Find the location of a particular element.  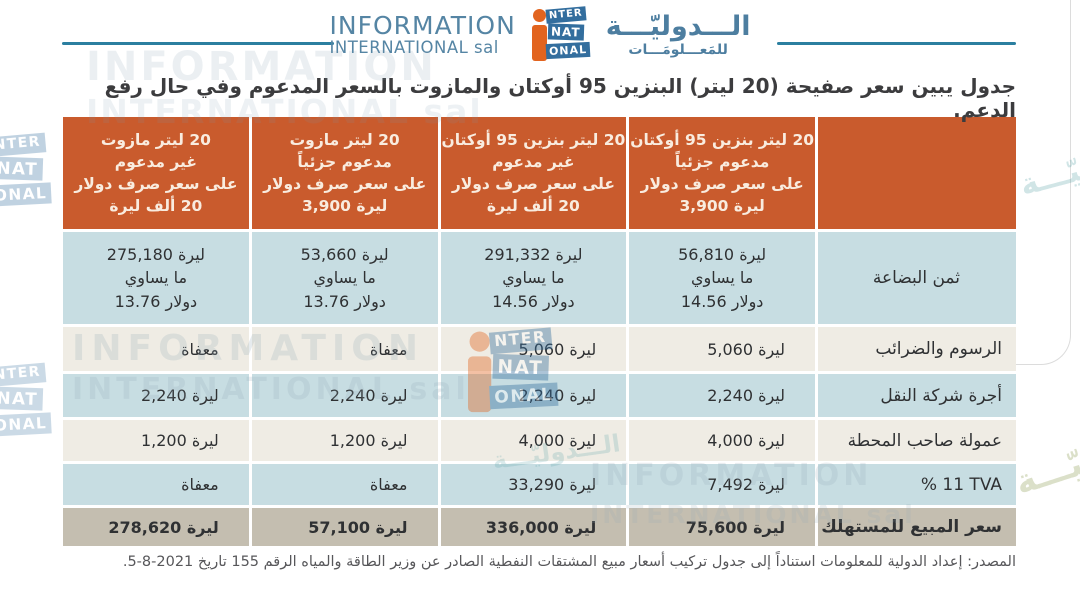

brand-wordmark: INFORMATION INTERNATIONAL sal is located at coordinates (422, 34).